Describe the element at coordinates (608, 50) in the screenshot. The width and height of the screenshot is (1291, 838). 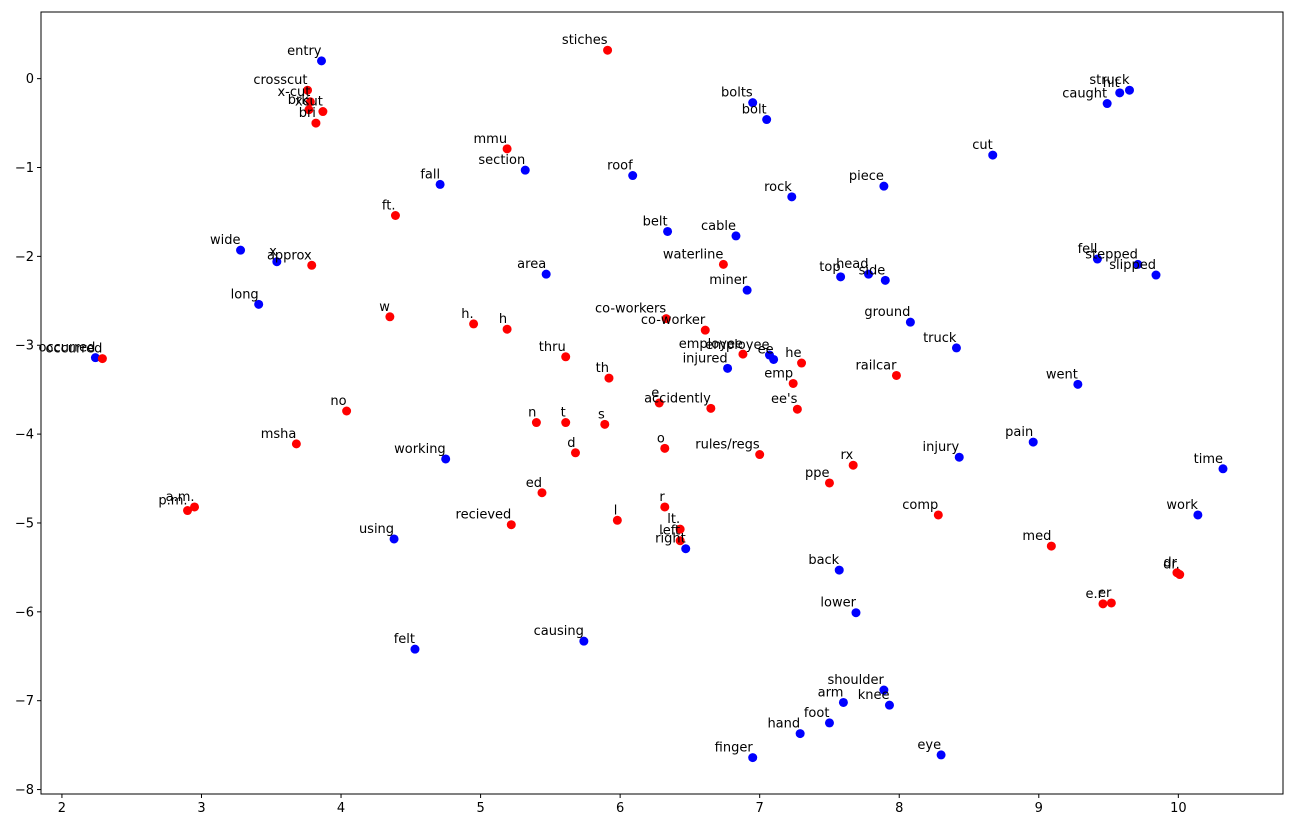
I see `red-point-stiches` at that location.